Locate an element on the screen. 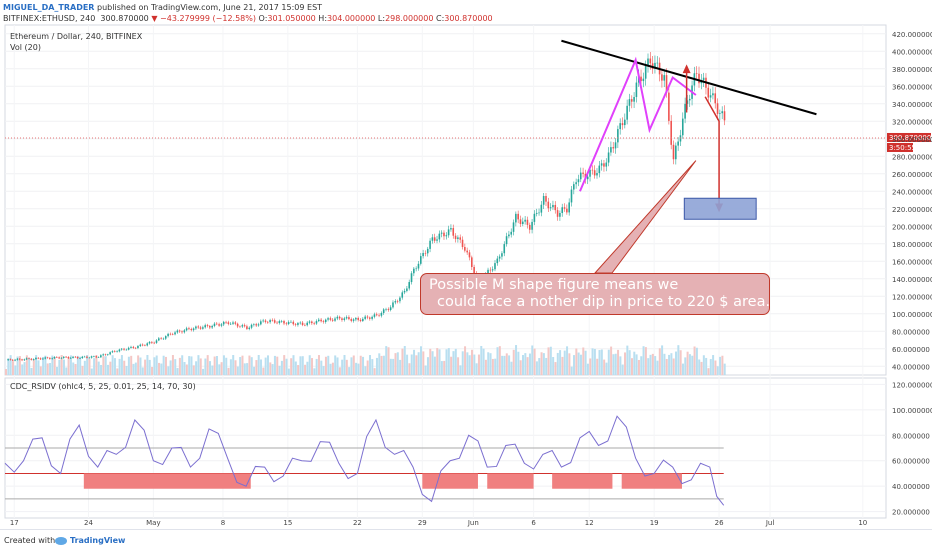 The image size is (932, 551). main-y-tick-label: 240.000000 is located at coordinates (912, 192).